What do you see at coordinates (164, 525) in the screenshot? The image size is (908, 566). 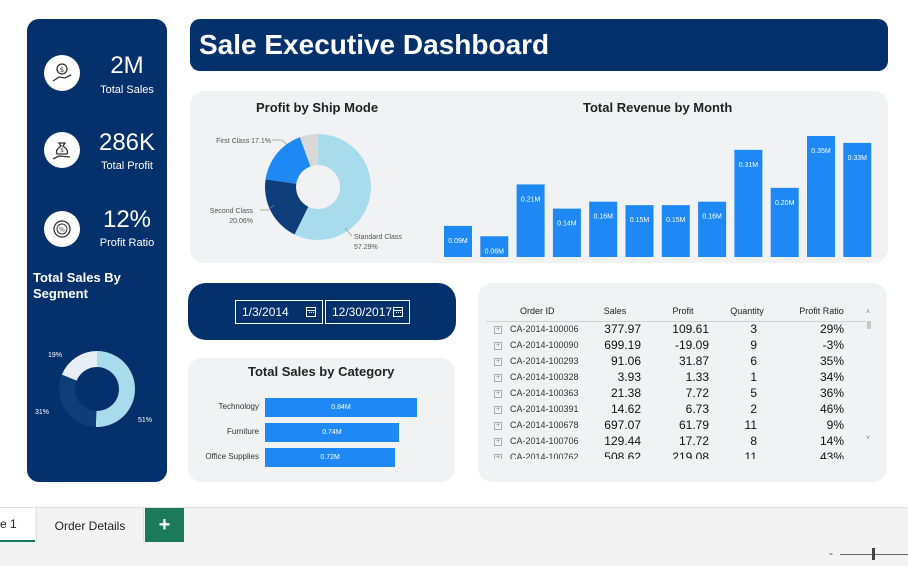 I see `add-page-button: +` at bounding box center [164, 525].